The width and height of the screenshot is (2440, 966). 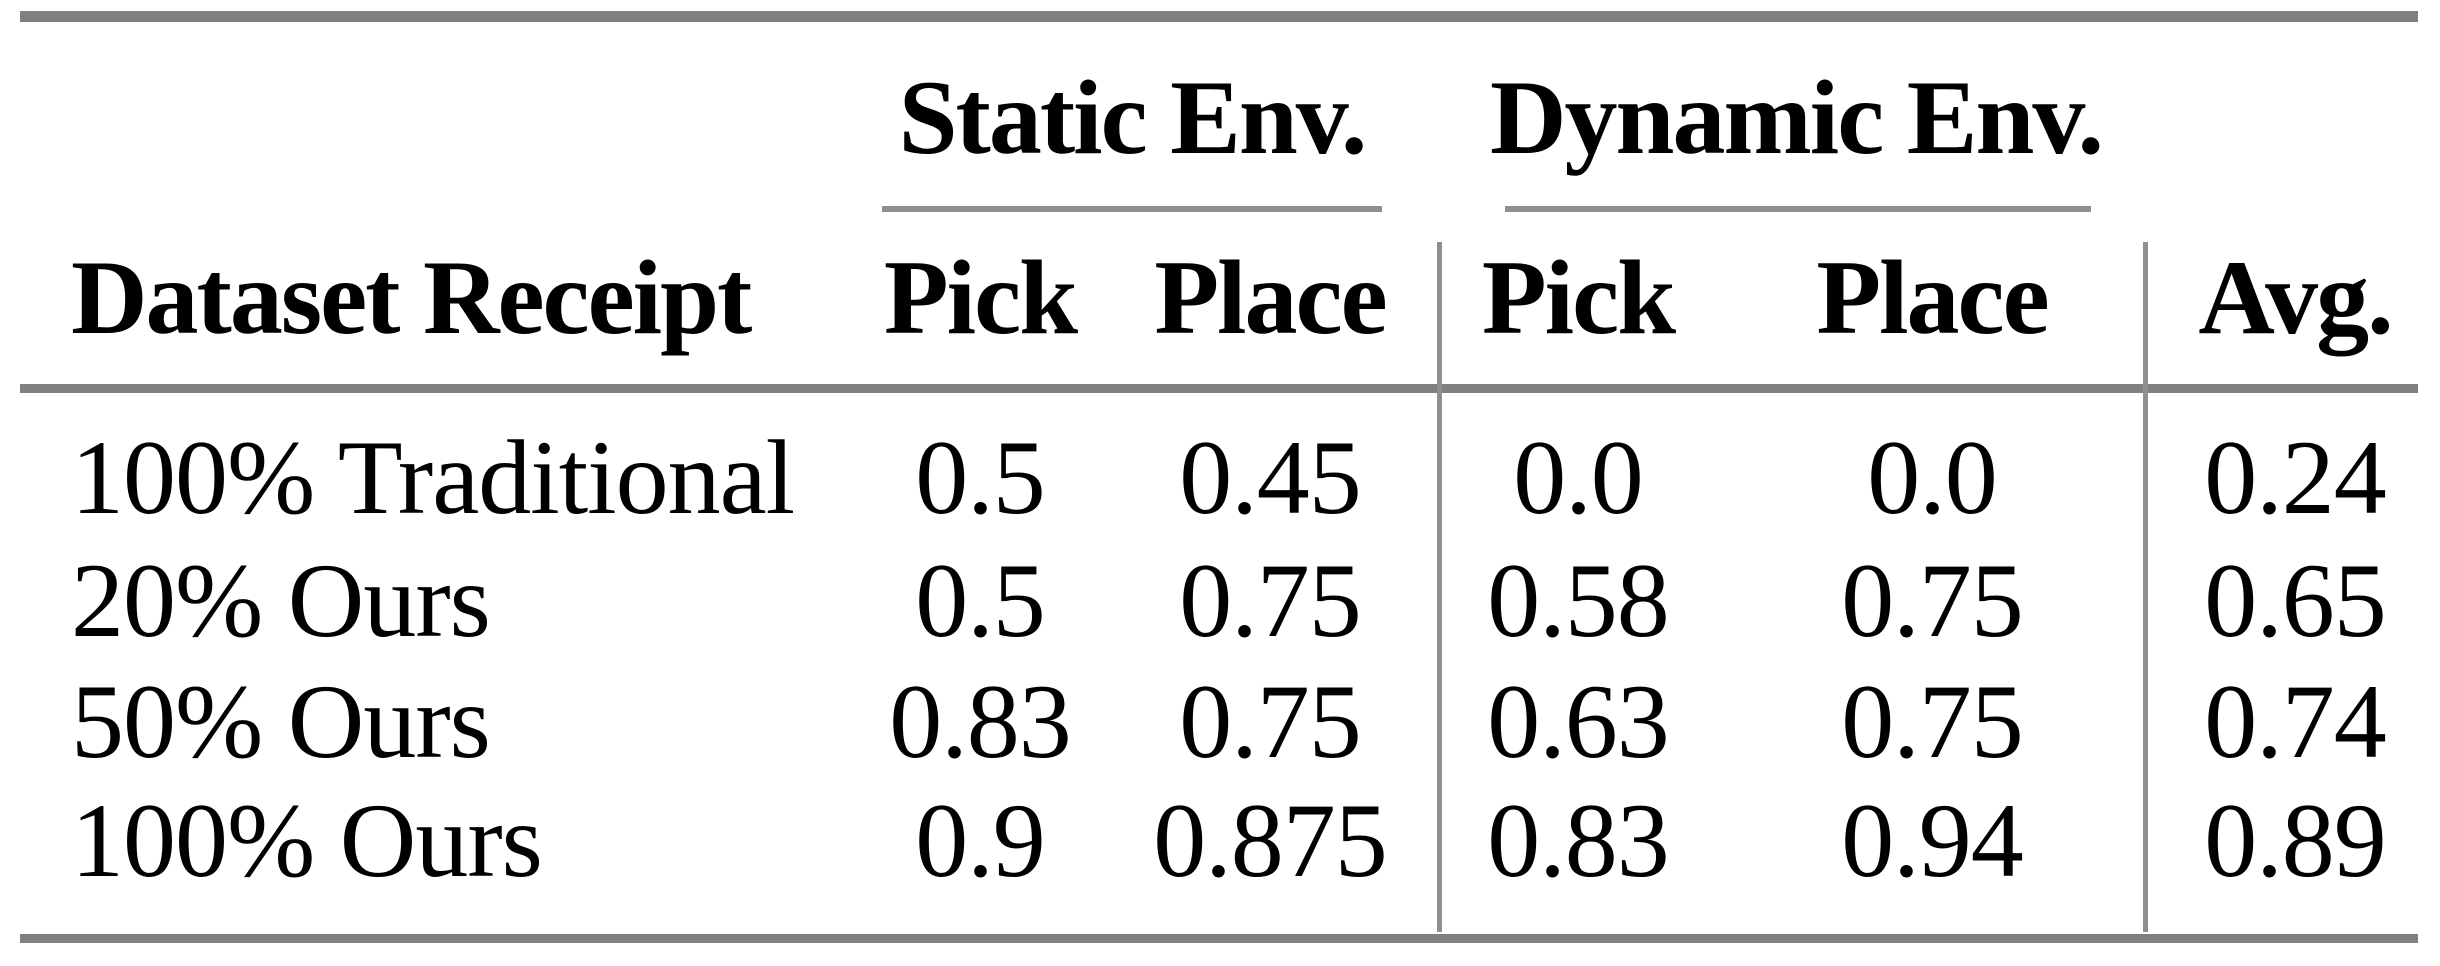 What do you see at coordinates (2295, 840) in the screenshot?
I see `cell-avg: 0.89` at bounding box center [2295, 840].